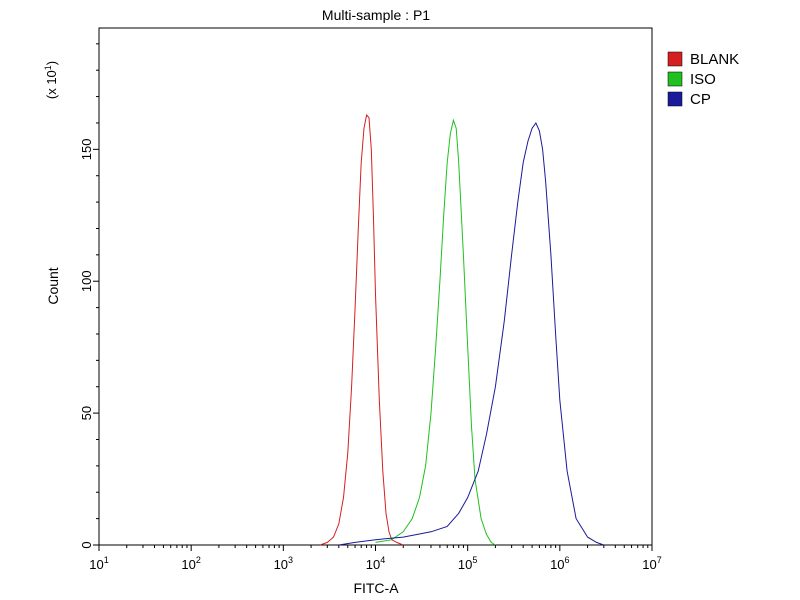 The width and height of the screenshot is (800, 600). Describe the element at coordinates (86, 149) in the screenshot. I see `y-tick-label: 150` at that location.